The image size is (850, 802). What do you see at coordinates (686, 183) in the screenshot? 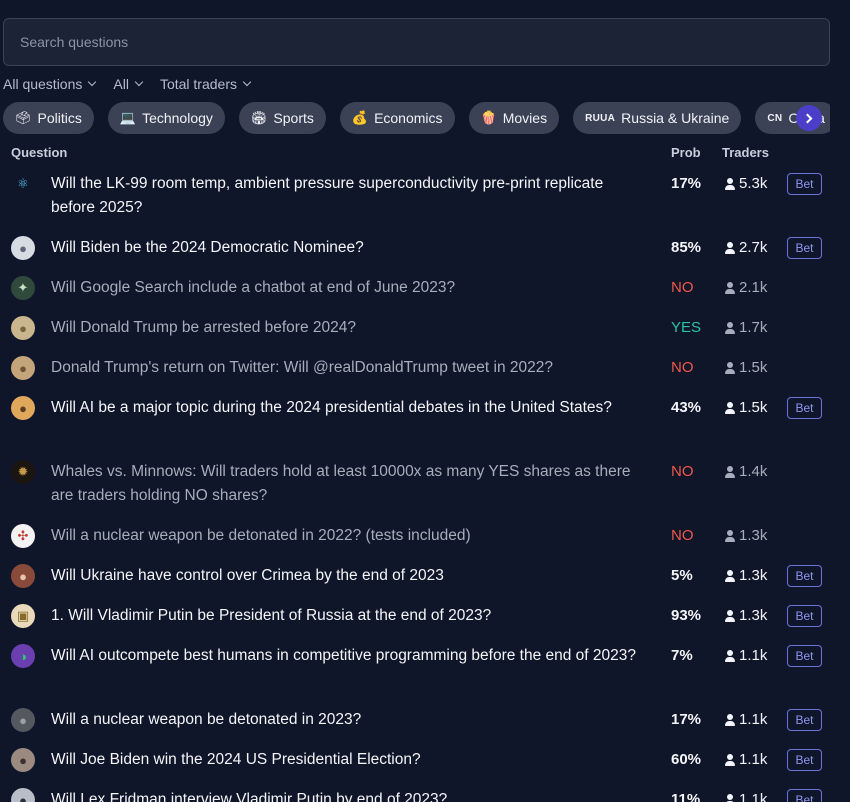
I see `probability-value: 17%` at bounding box center [686, 183].